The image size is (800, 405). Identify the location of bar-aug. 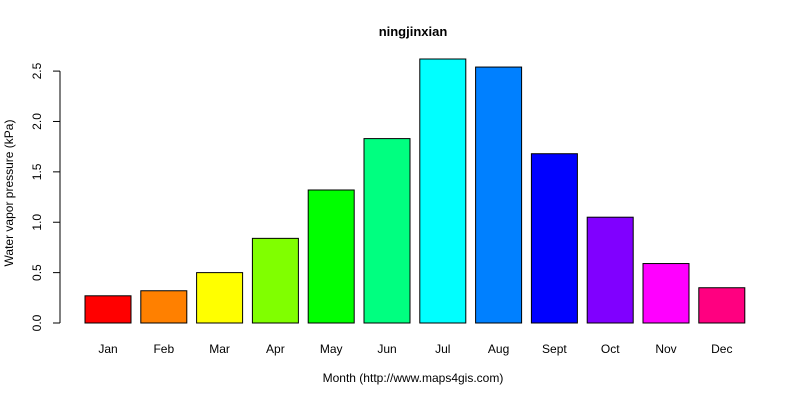
(499, 195).